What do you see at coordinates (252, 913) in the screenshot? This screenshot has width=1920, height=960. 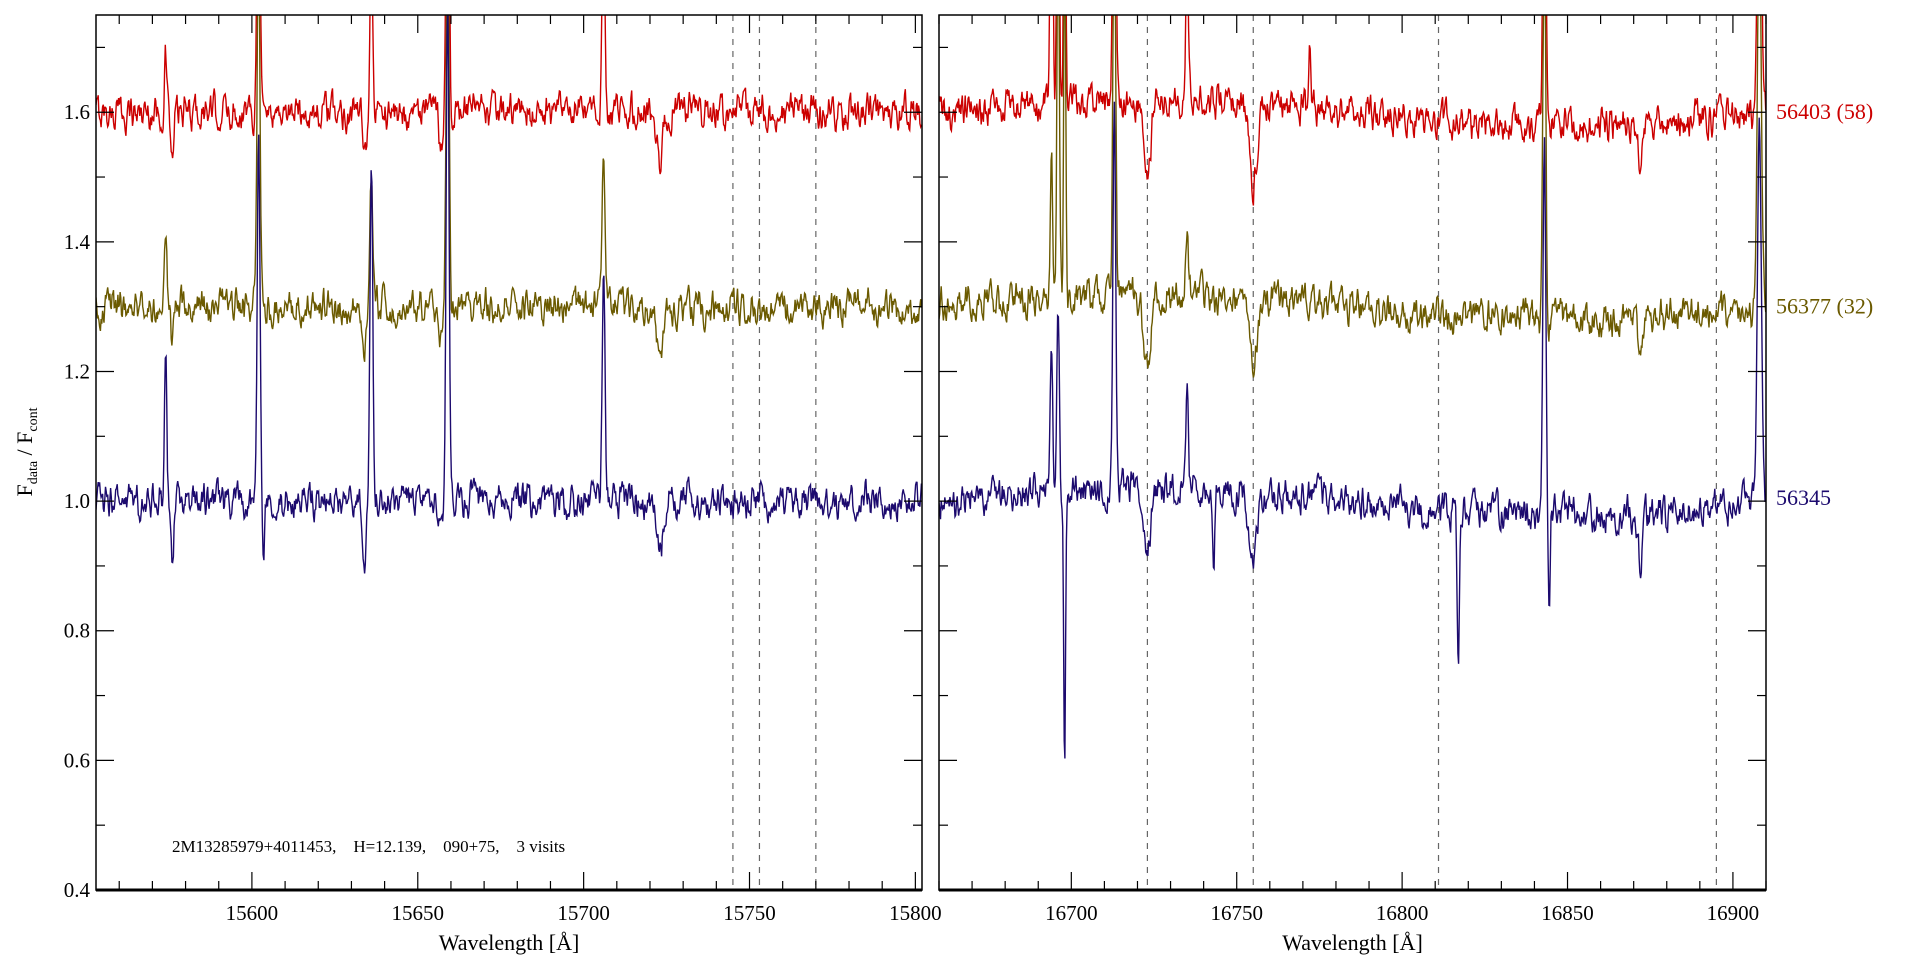 I see `x-tick-label: 15600` at bounding box center [252, 913].